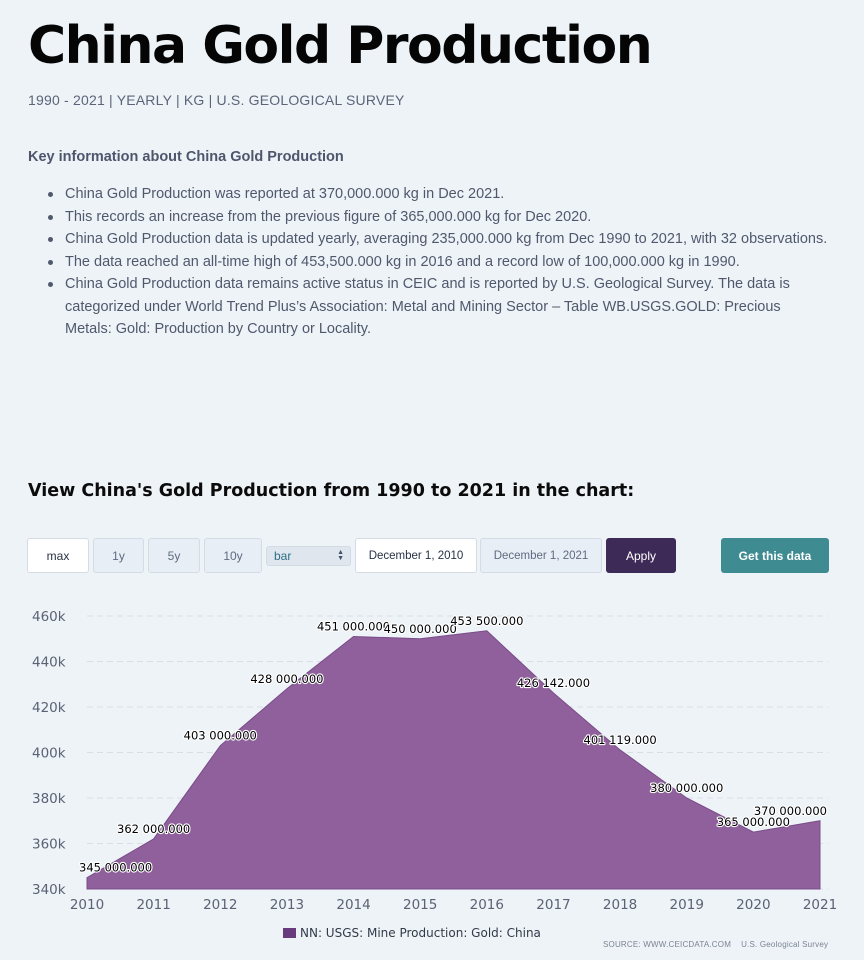  Describe the element at coordinates (286, 679) in the screenshot. I see `data-label: 428 000.000` at that location.